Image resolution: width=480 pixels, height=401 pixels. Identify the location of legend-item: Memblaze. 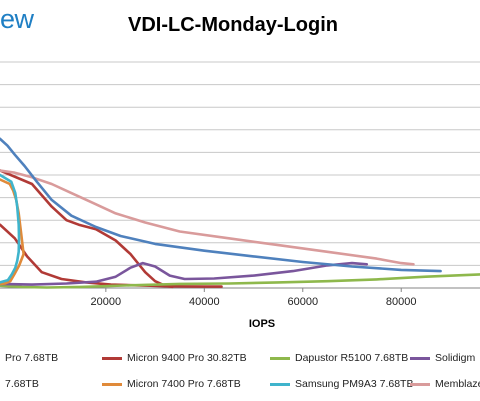
(445, 384).